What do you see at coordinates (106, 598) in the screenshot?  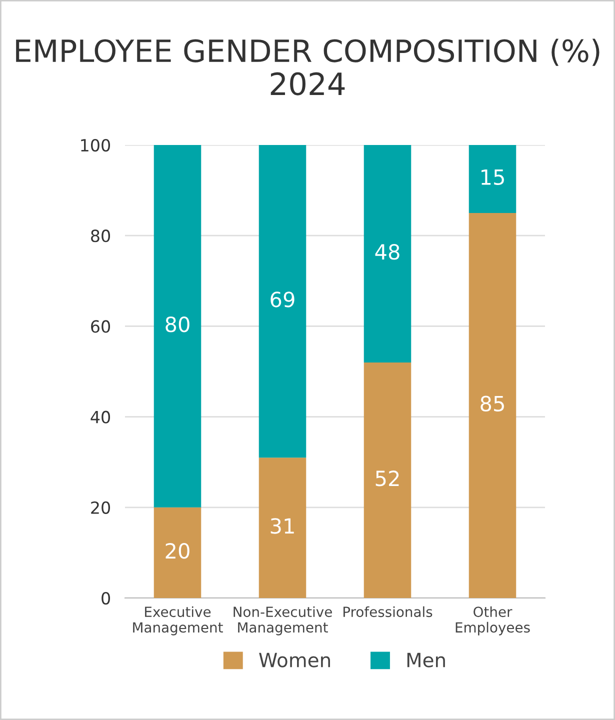 I see `y-tick-label: 0` at bounding box center [106, 598].